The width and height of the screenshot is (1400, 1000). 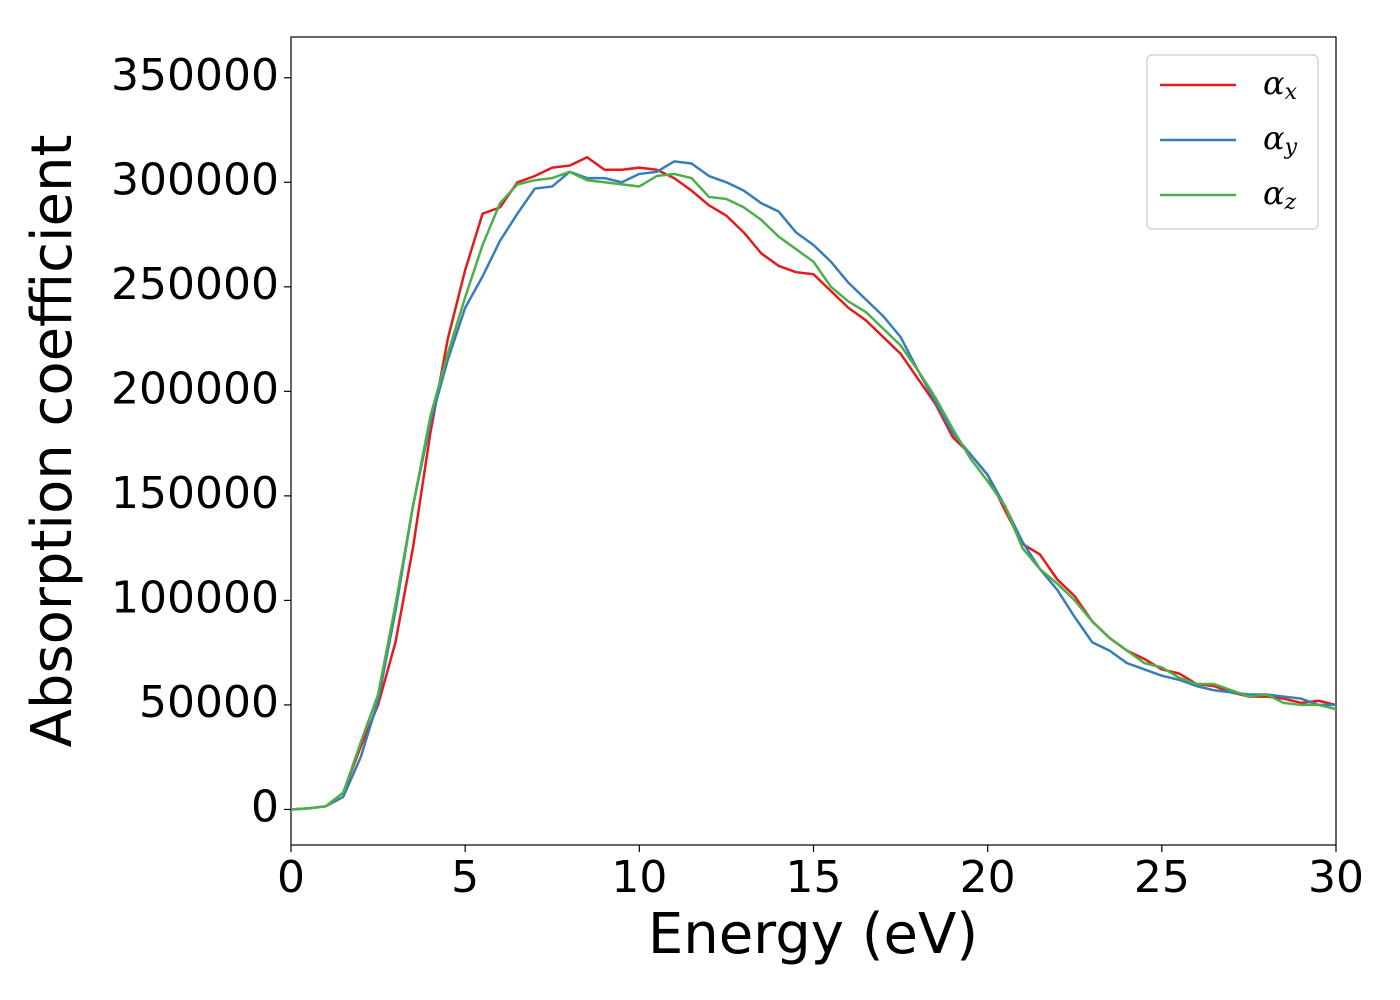 I want to click on x-tick-label: 15, so click(x=814, y=877).